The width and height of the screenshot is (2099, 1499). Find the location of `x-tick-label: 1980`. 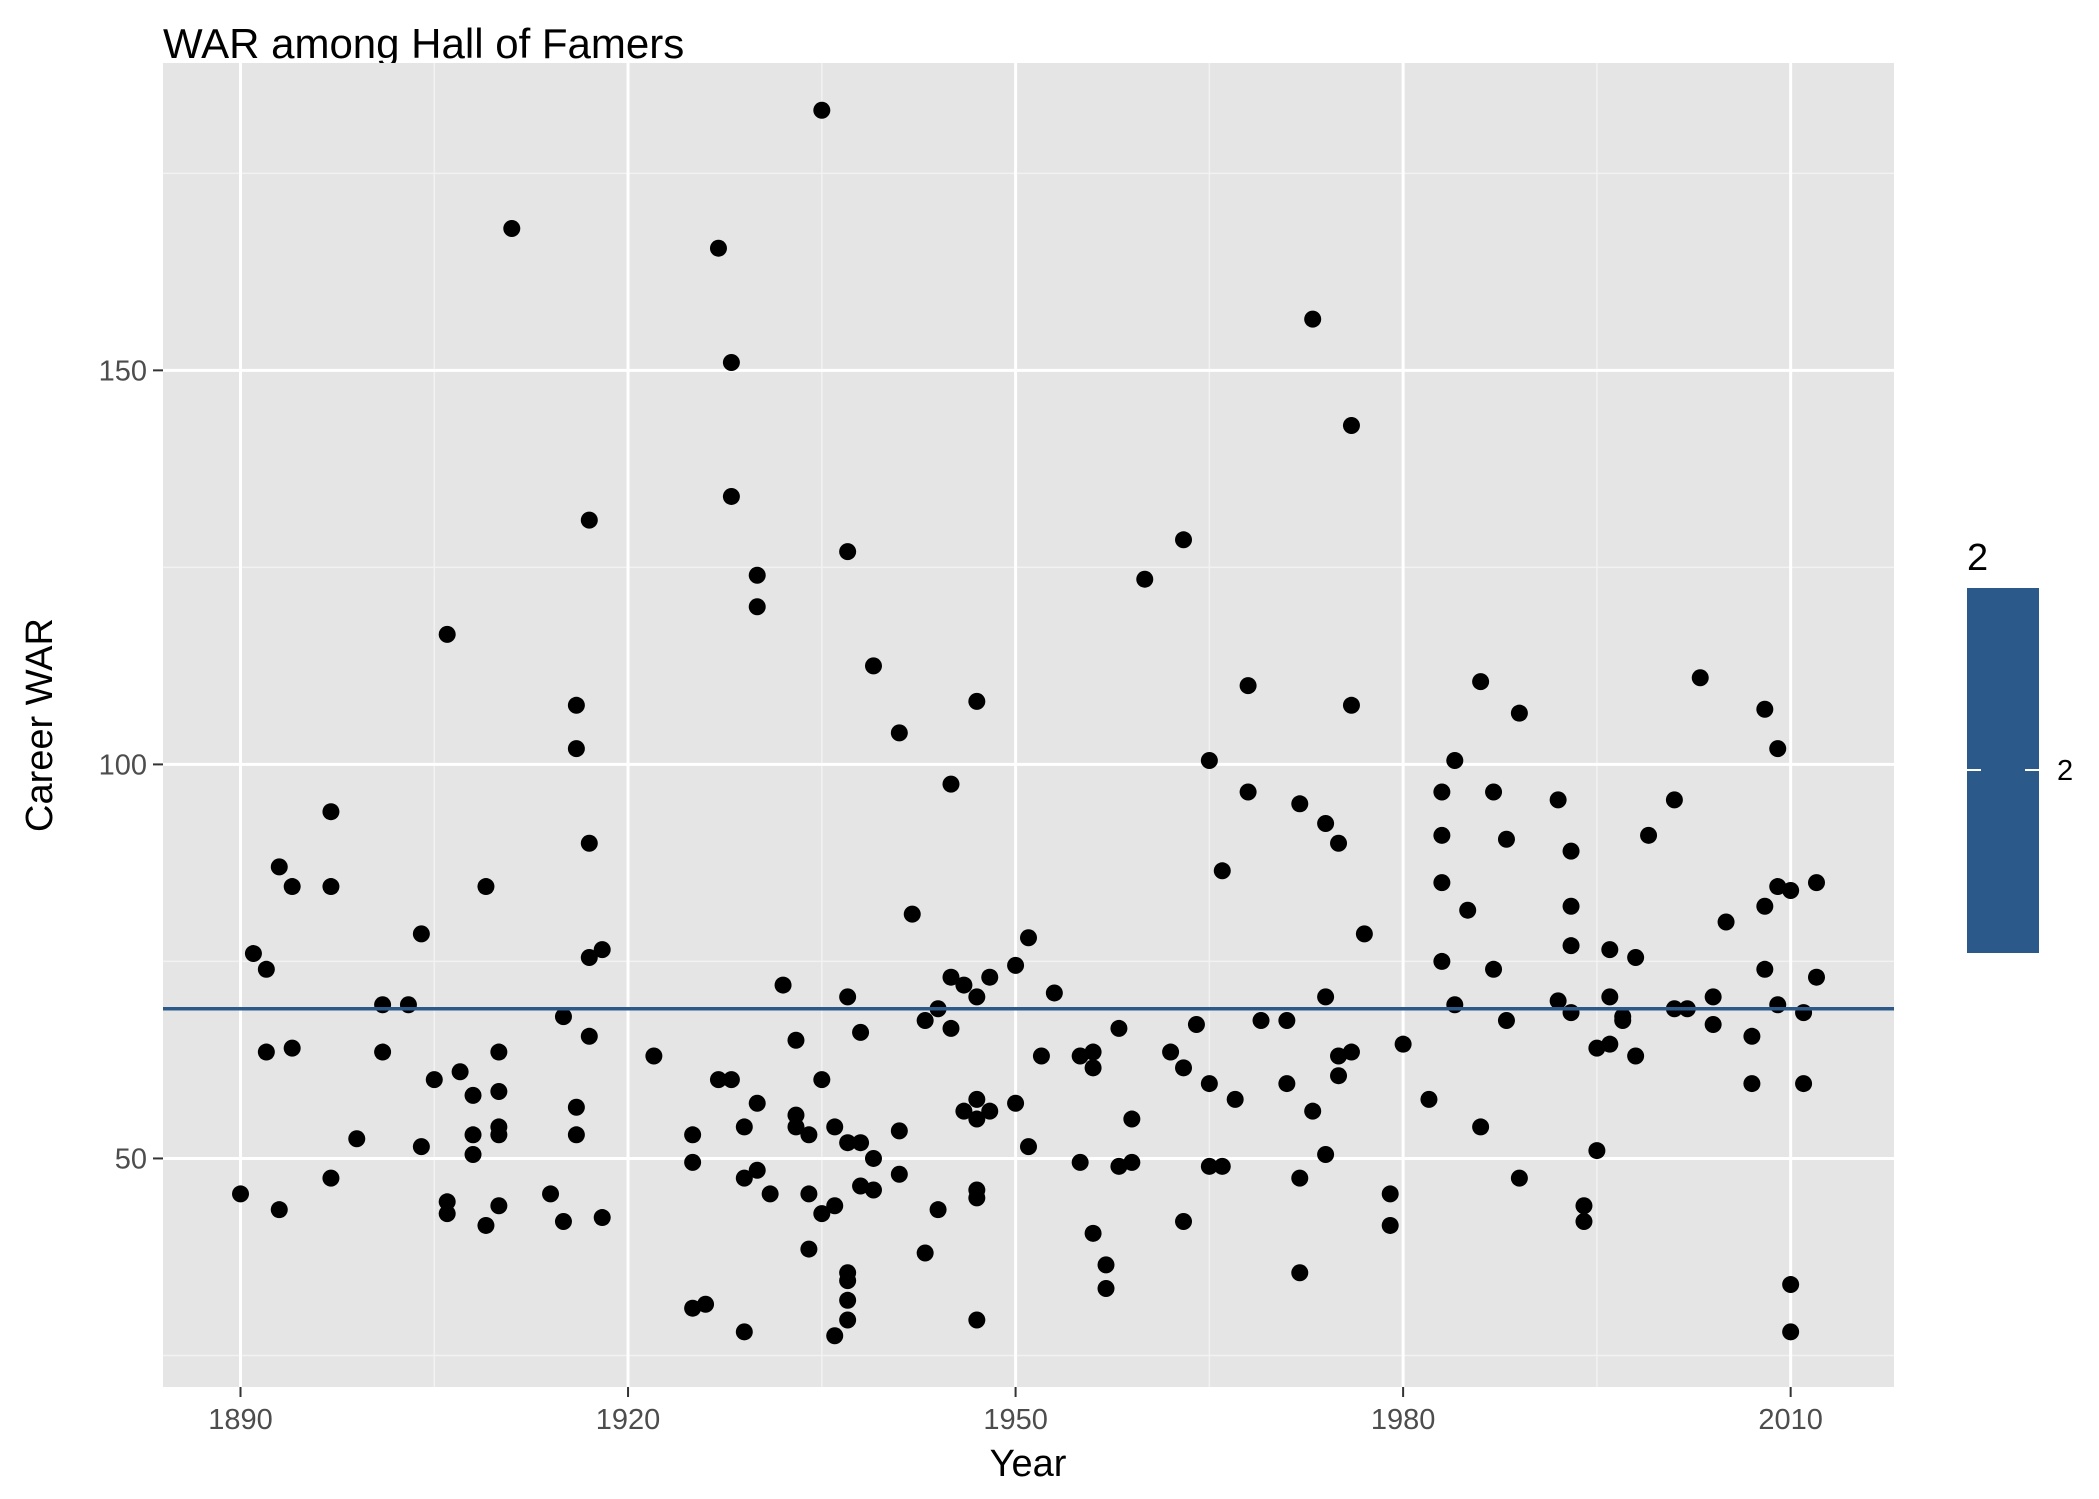

x-tick-label: 1980 is located at coordinates (1403, 1420).